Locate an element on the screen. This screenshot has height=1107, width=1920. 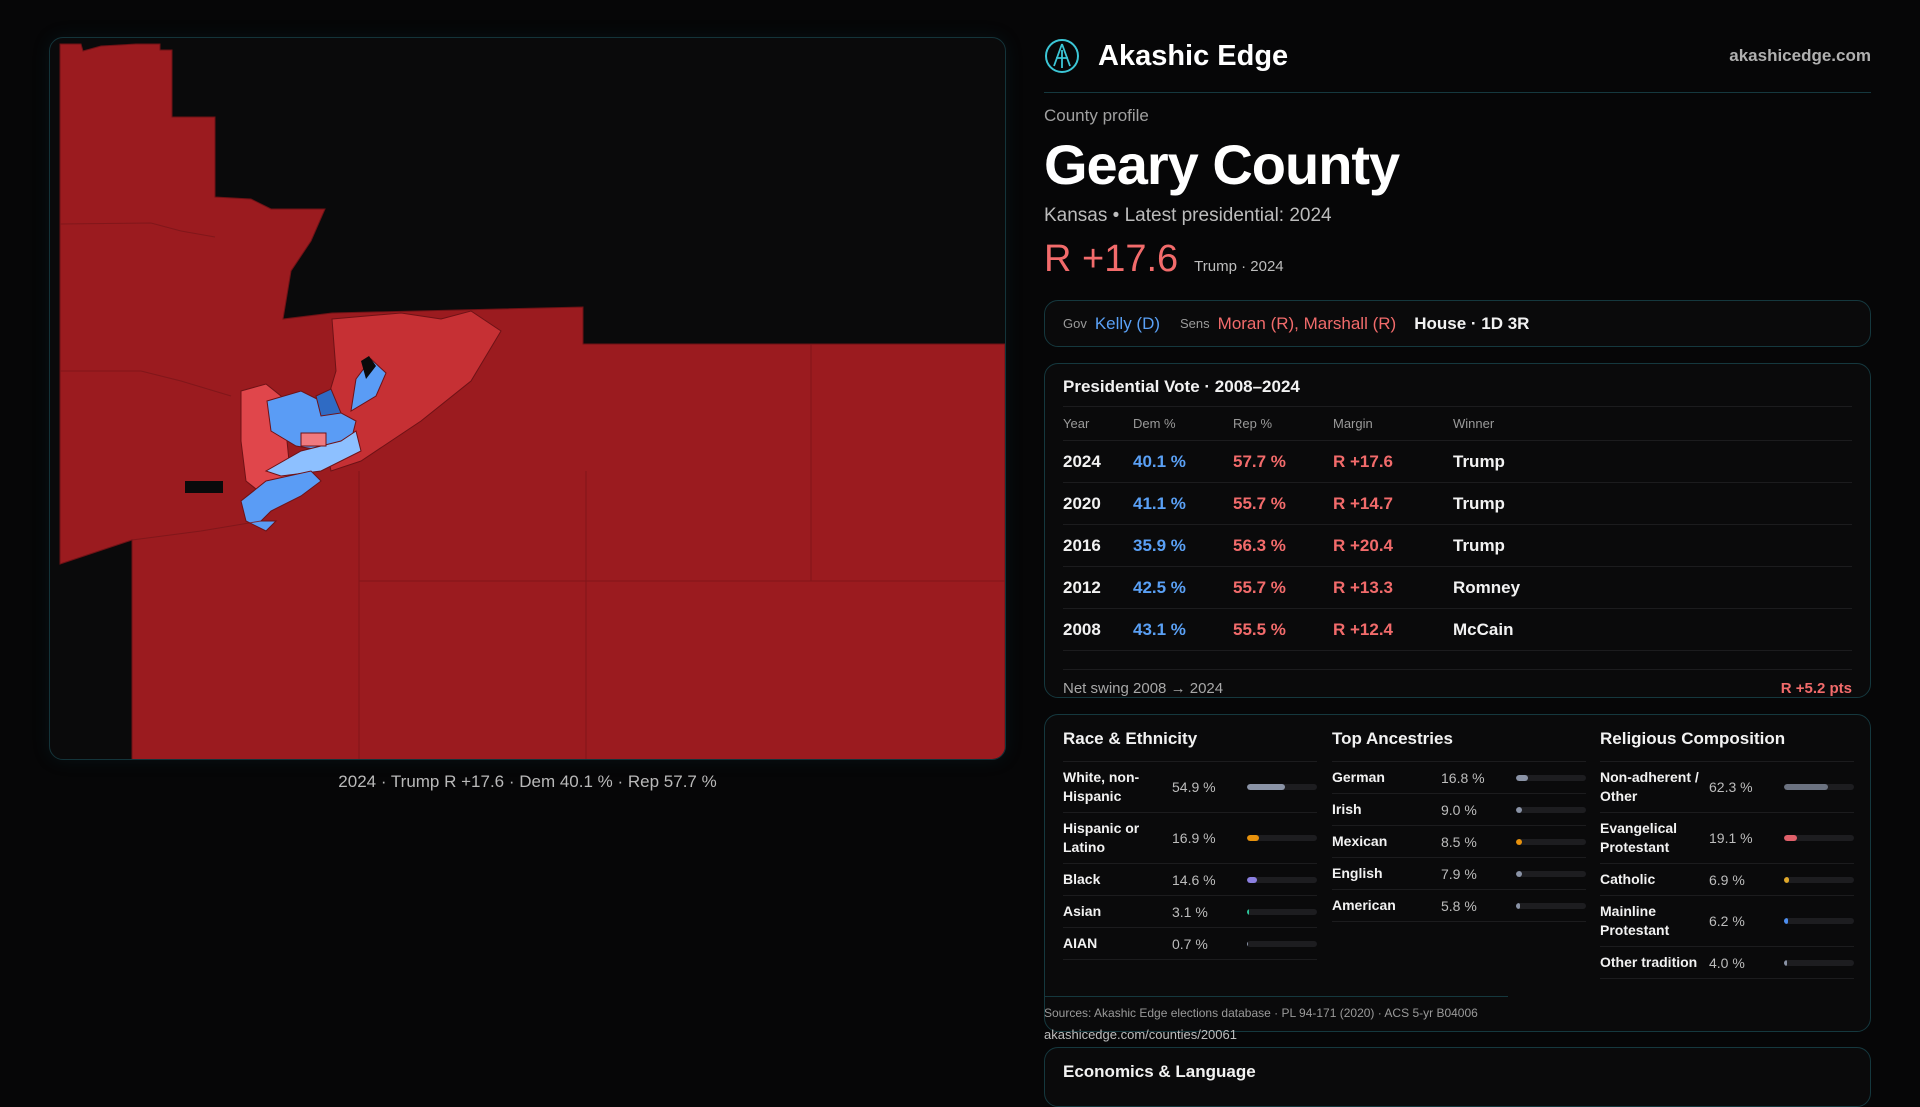
precinct-lean-d is located at coordinates (311, 421).